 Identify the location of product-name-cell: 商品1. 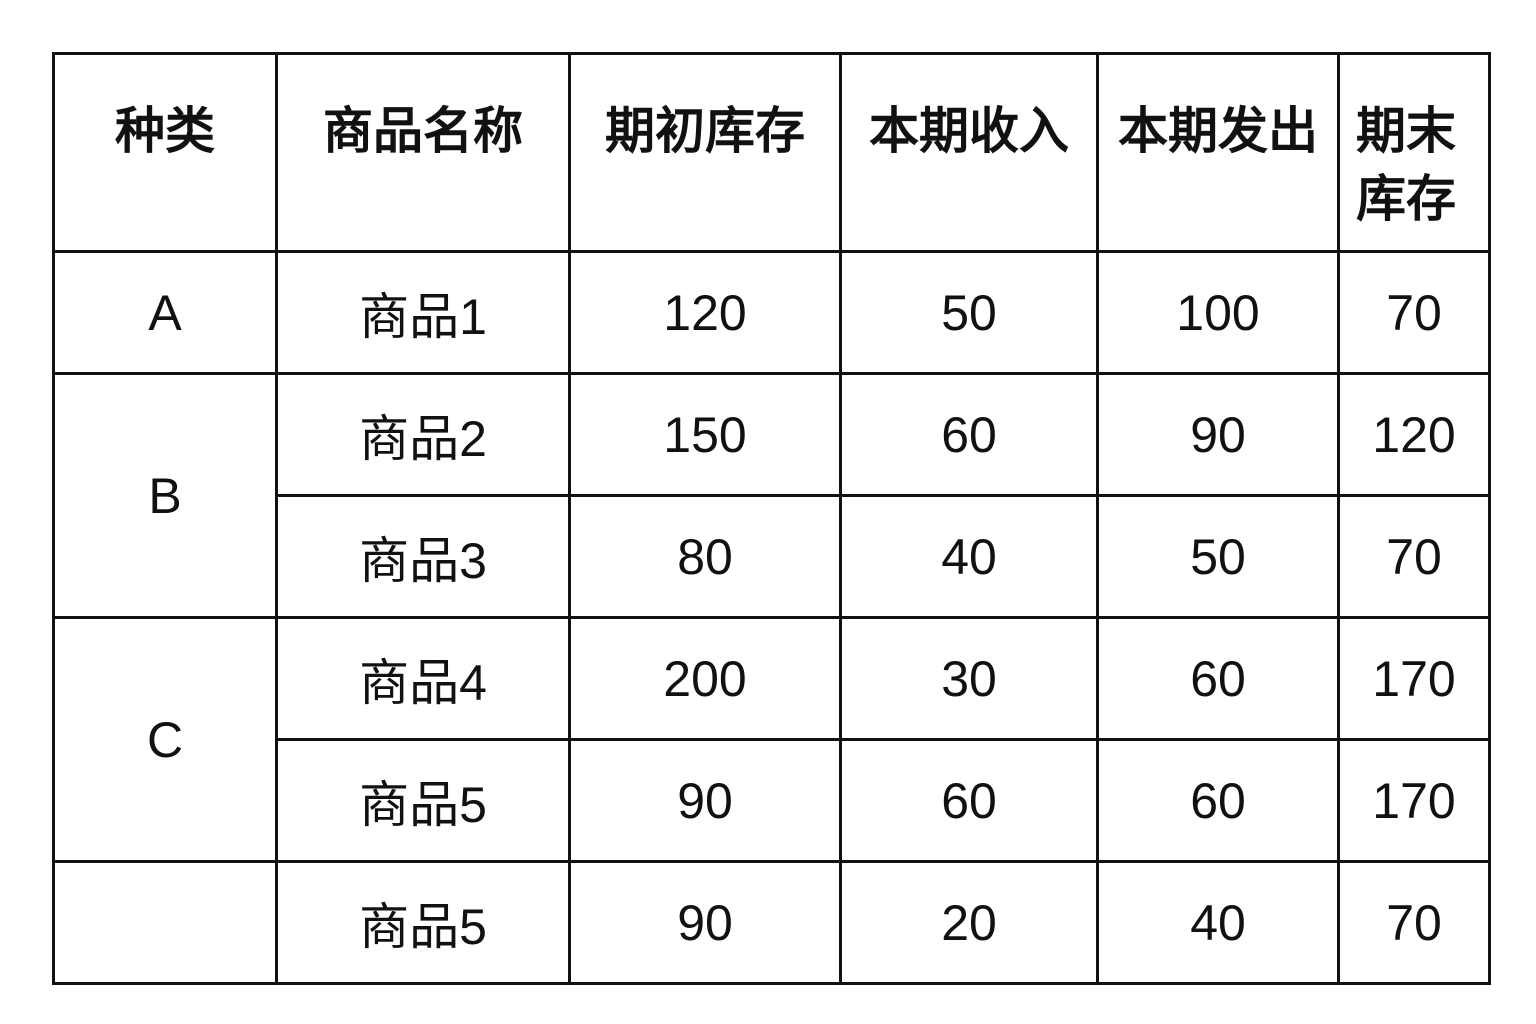
(423, 312).